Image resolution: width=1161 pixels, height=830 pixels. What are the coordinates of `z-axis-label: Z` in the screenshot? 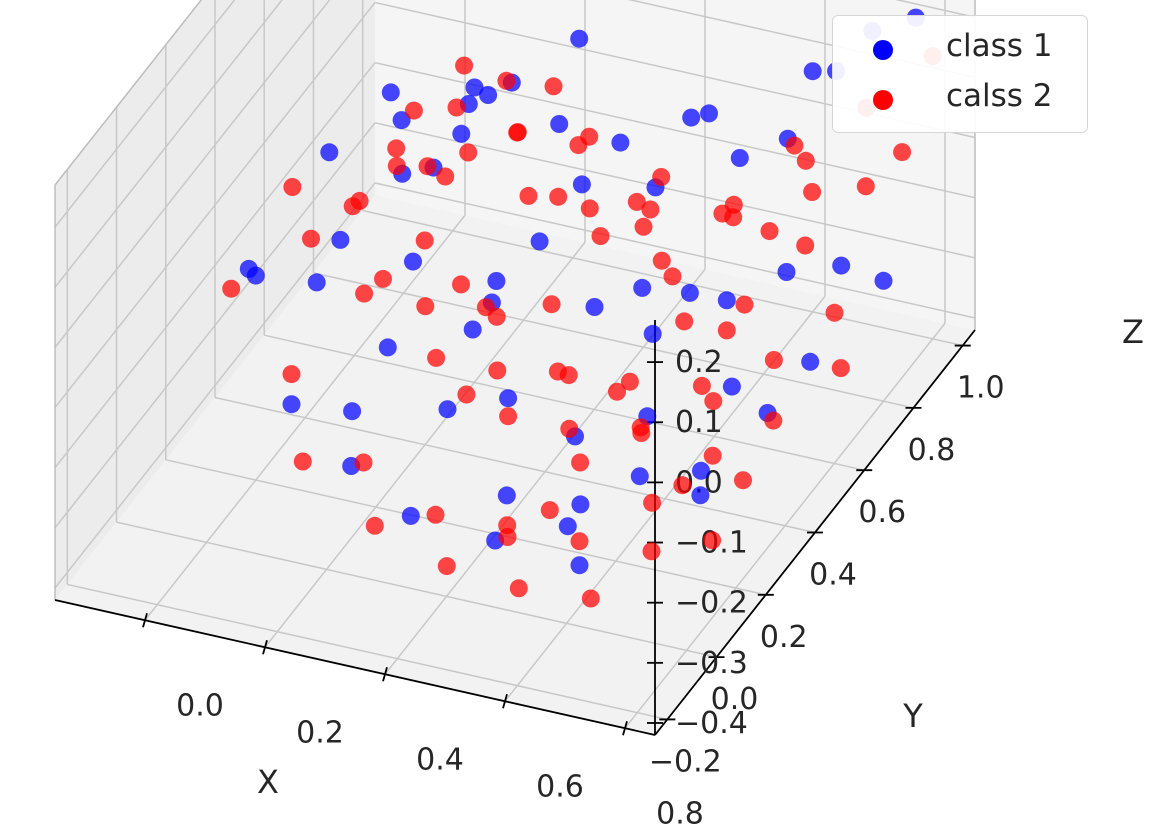 It's located at (1133, 332).